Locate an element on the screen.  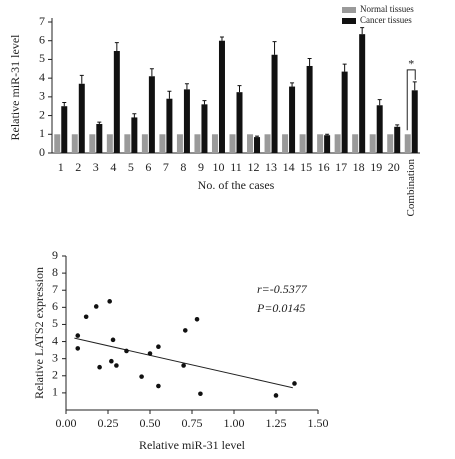
x-tick-label: 8 is located at coordinates (183, 167).